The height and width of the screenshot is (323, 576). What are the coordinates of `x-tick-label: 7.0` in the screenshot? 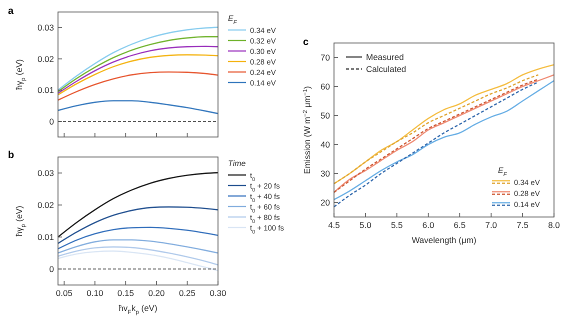 It's located at (491, 225).